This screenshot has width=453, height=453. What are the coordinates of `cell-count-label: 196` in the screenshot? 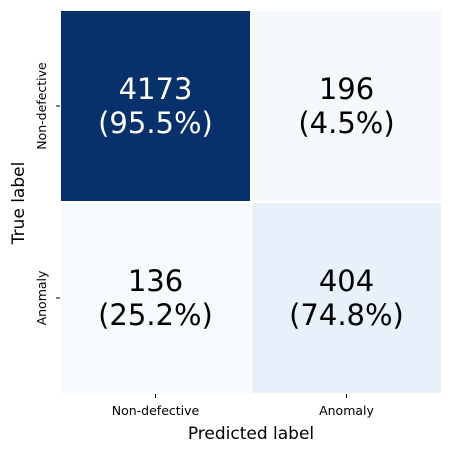 It's located at (346, 89).